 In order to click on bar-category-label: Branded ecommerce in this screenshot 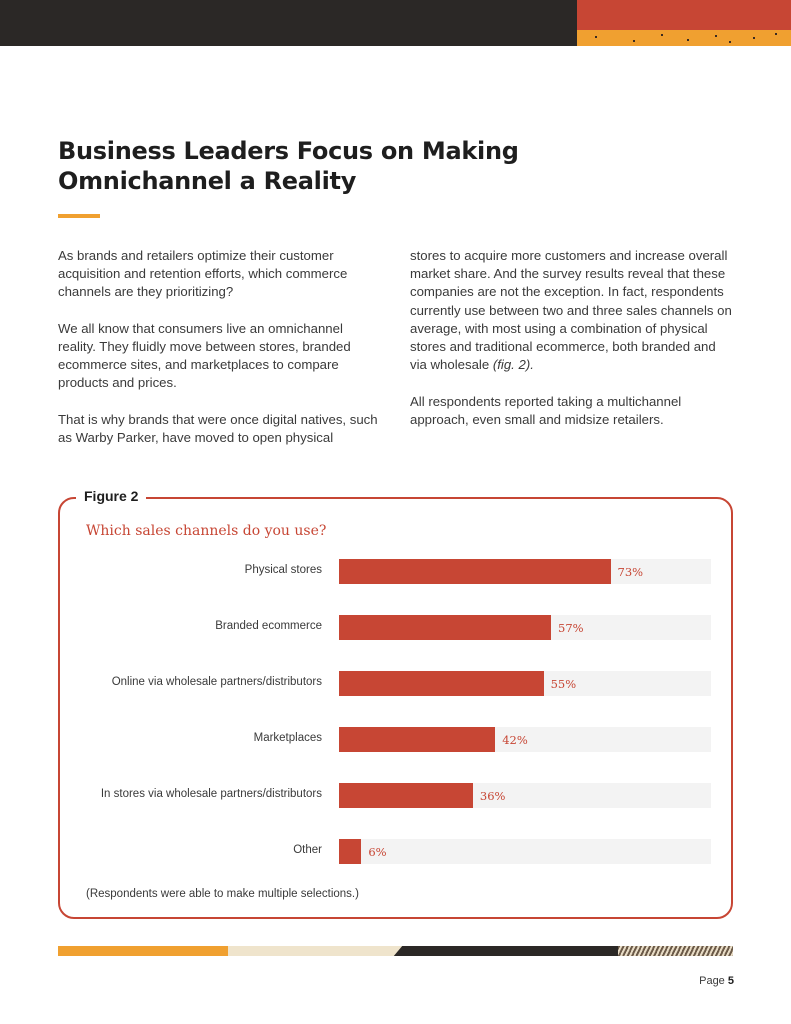, I will do `click(268, 626)`.